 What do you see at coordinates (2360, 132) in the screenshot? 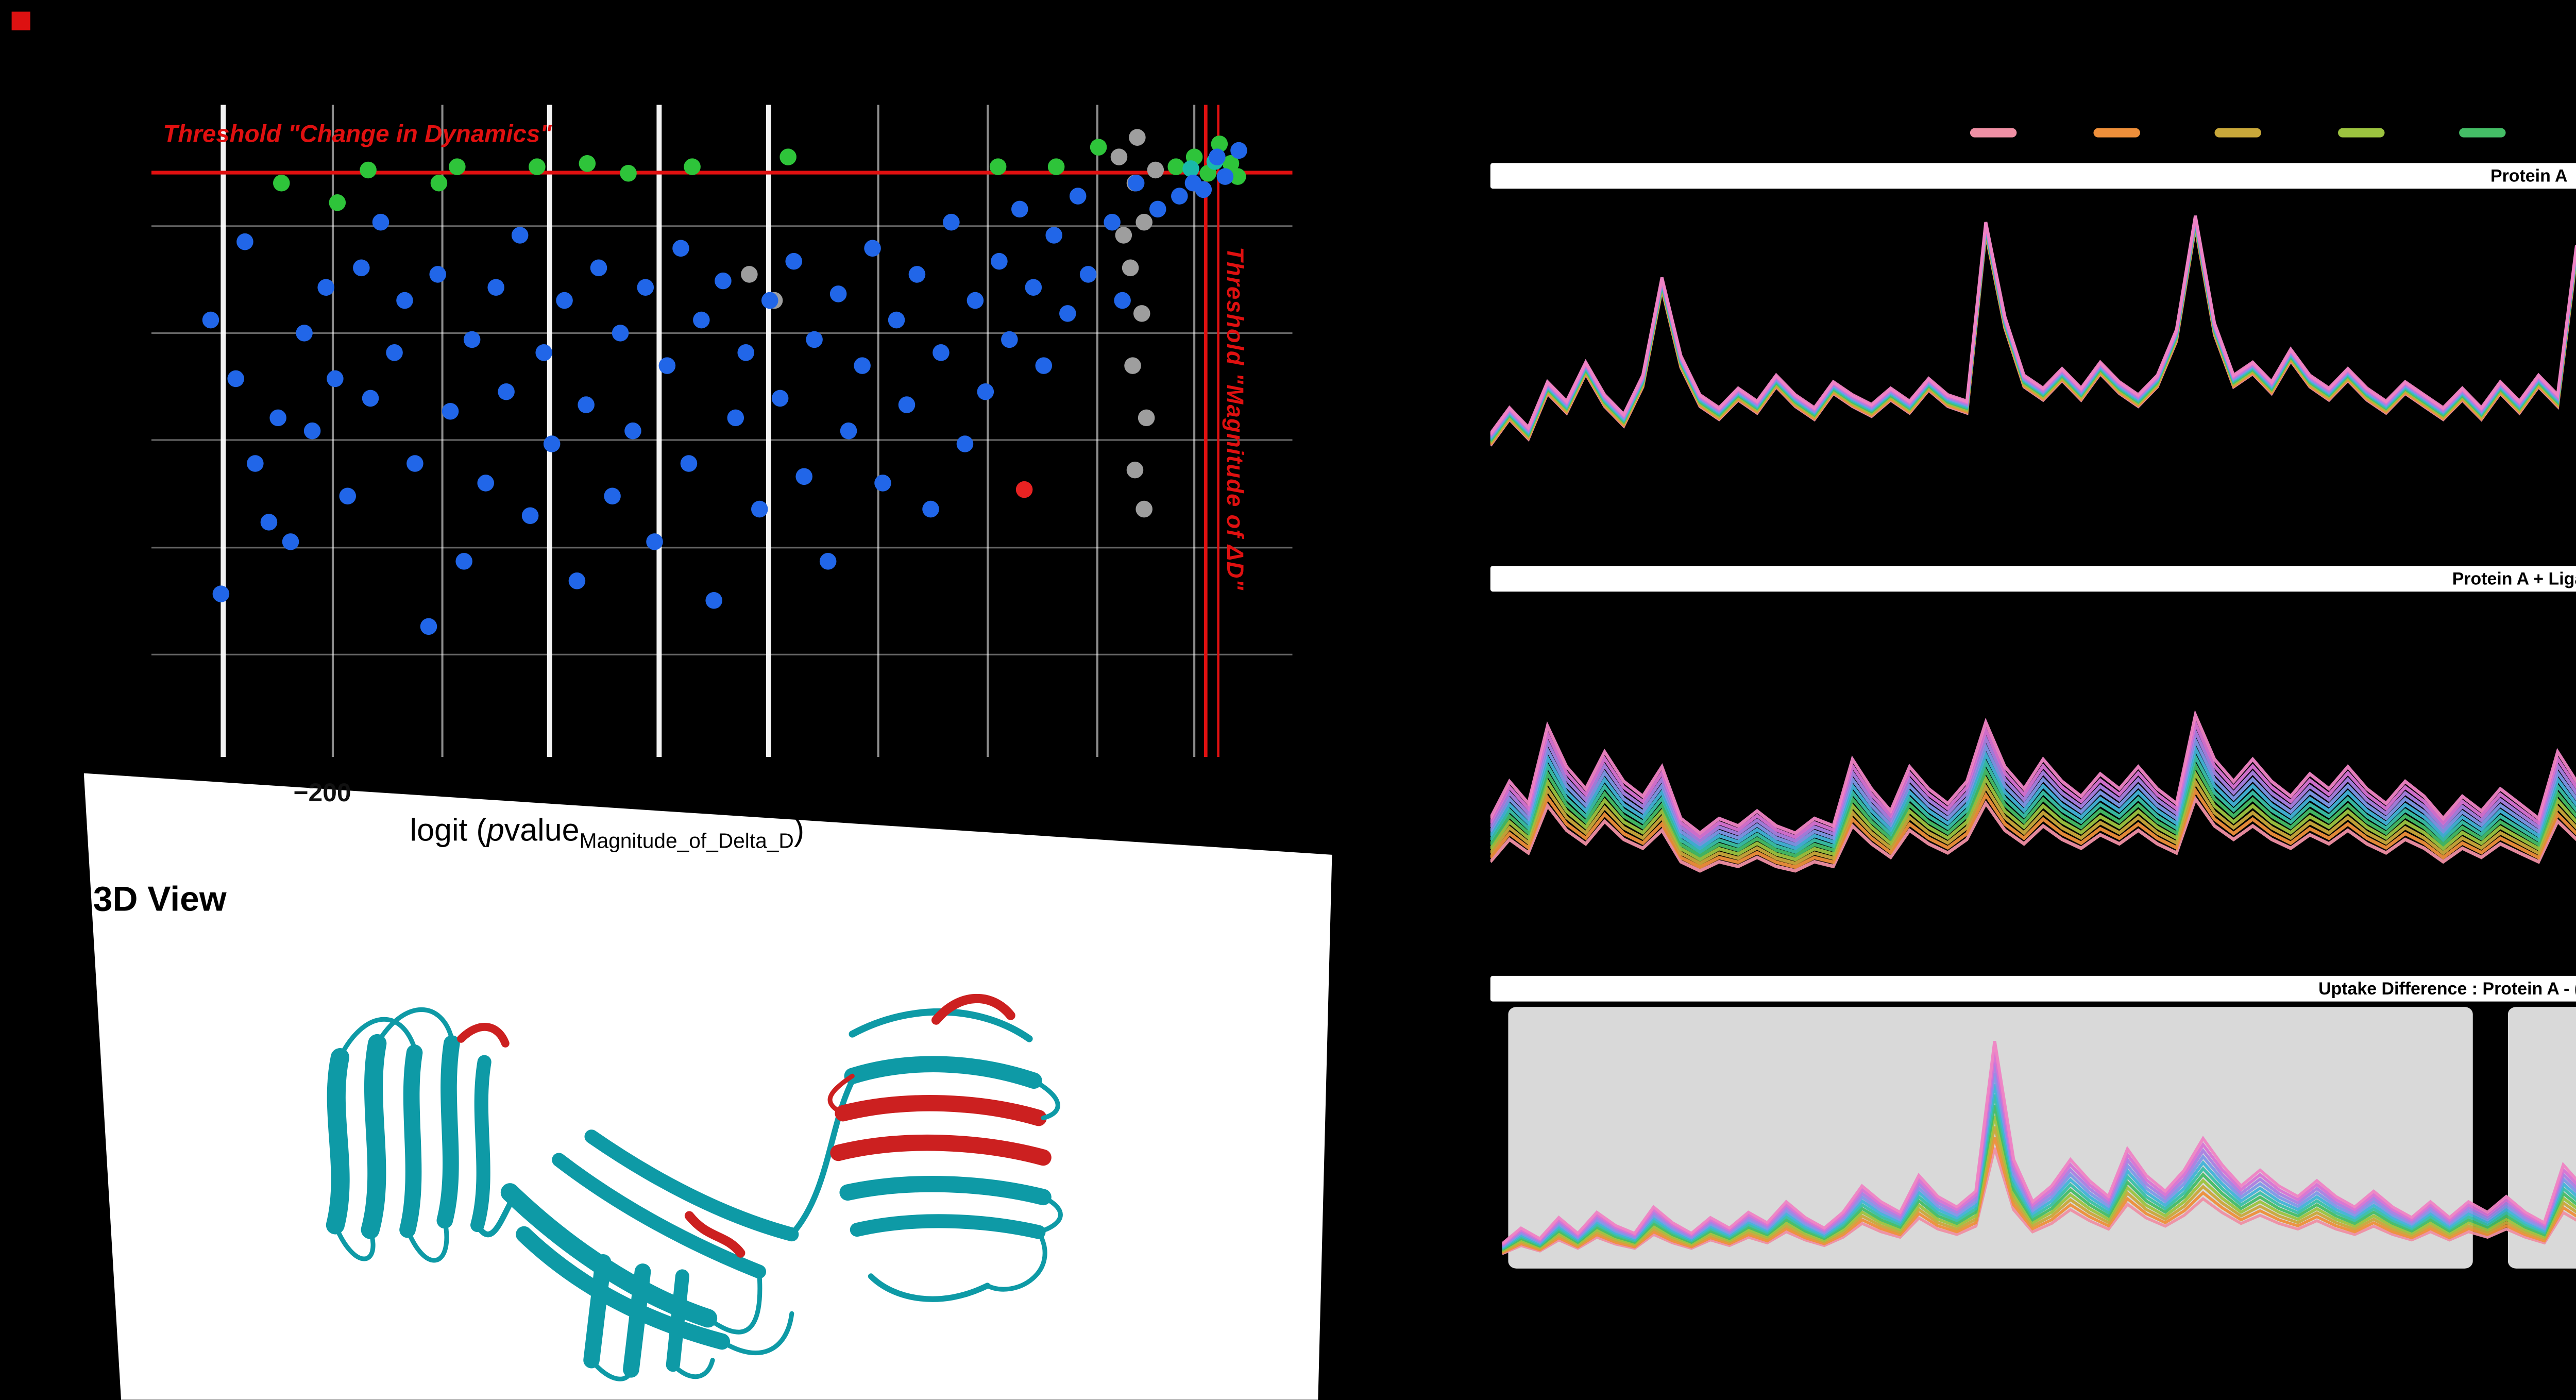
I see `legend-swatch` at bounding box center [2360, 132].